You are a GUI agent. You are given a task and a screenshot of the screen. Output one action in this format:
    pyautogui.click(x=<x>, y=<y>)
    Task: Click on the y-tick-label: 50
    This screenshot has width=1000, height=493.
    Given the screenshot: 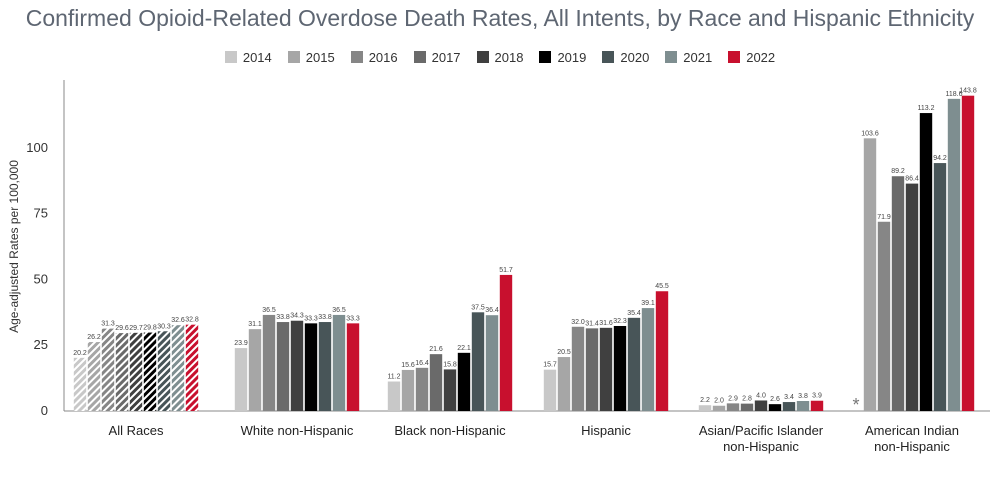 What is the action you would take?
    pyautogui.click(x=41, y=278)
    